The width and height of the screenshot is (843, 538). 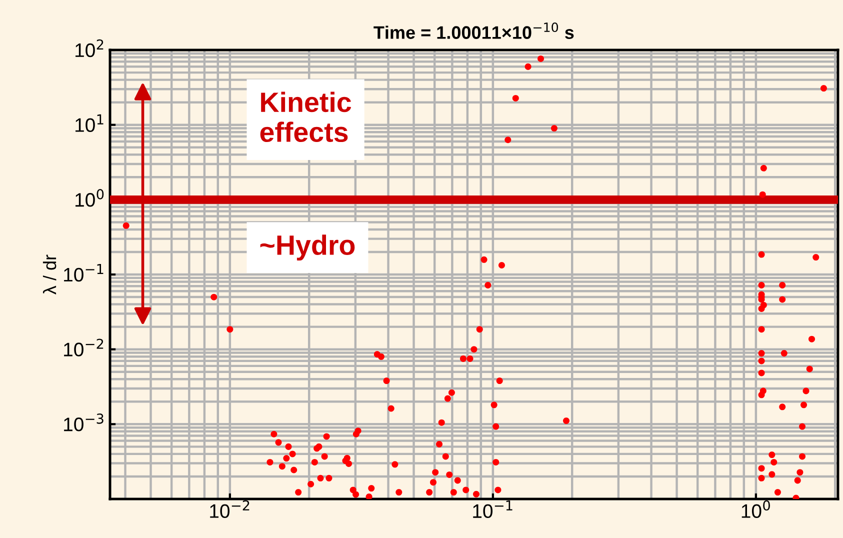 What do you see at coordinates (90, 198) in the screenshot?
I see `y-tick-label: 10$^{0}$` at bounding box center [90, 198].